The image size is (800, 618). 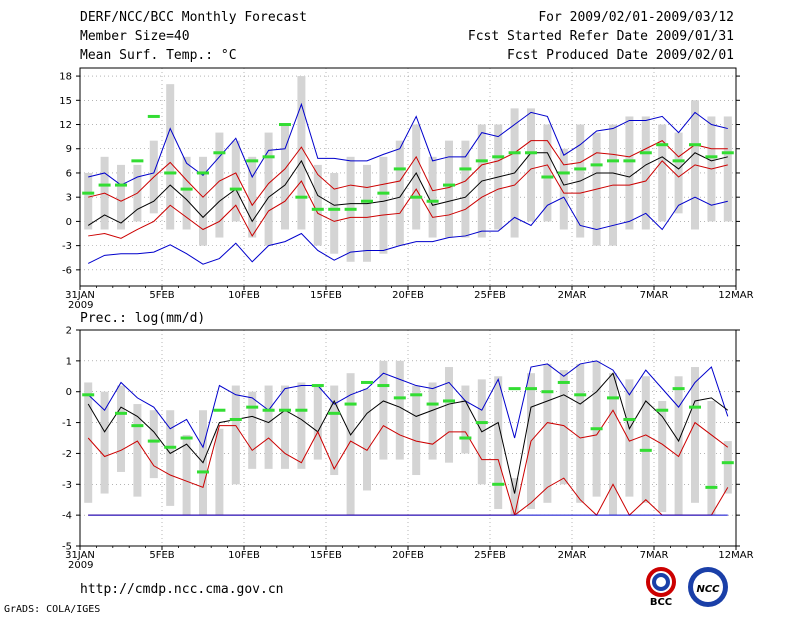 What do you see at coordinates (69, 361) in the screenshot?
I see `y-tick-label: 1` at bounding box center [69, 361].